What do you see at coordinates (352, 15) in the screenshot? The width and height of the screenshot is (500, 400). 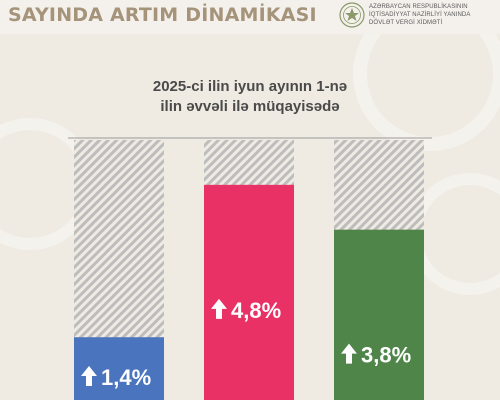 I see `tax-service-emblem-icon` at bounding box center [352, 15].